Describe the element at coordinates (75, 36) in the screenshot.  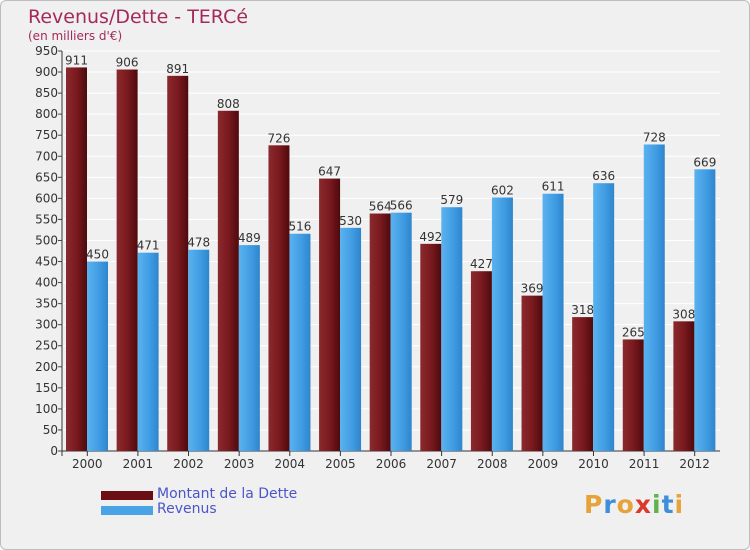
I see `chart-subtitle: (en milliers d'€)` at that location.